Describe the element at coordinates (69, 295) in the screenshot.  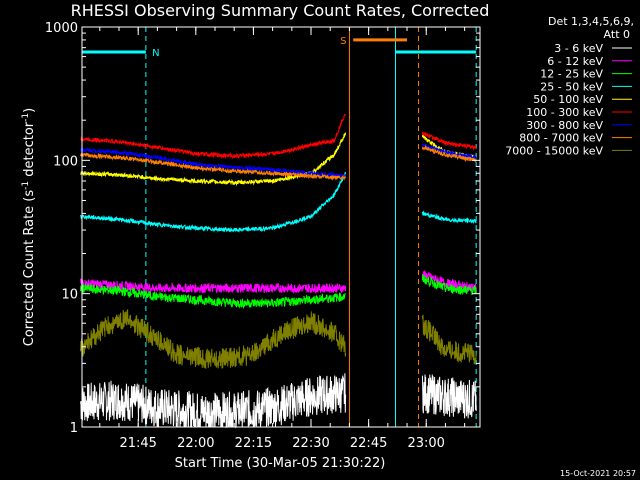
I see `y-tick-label: 10` at that location.